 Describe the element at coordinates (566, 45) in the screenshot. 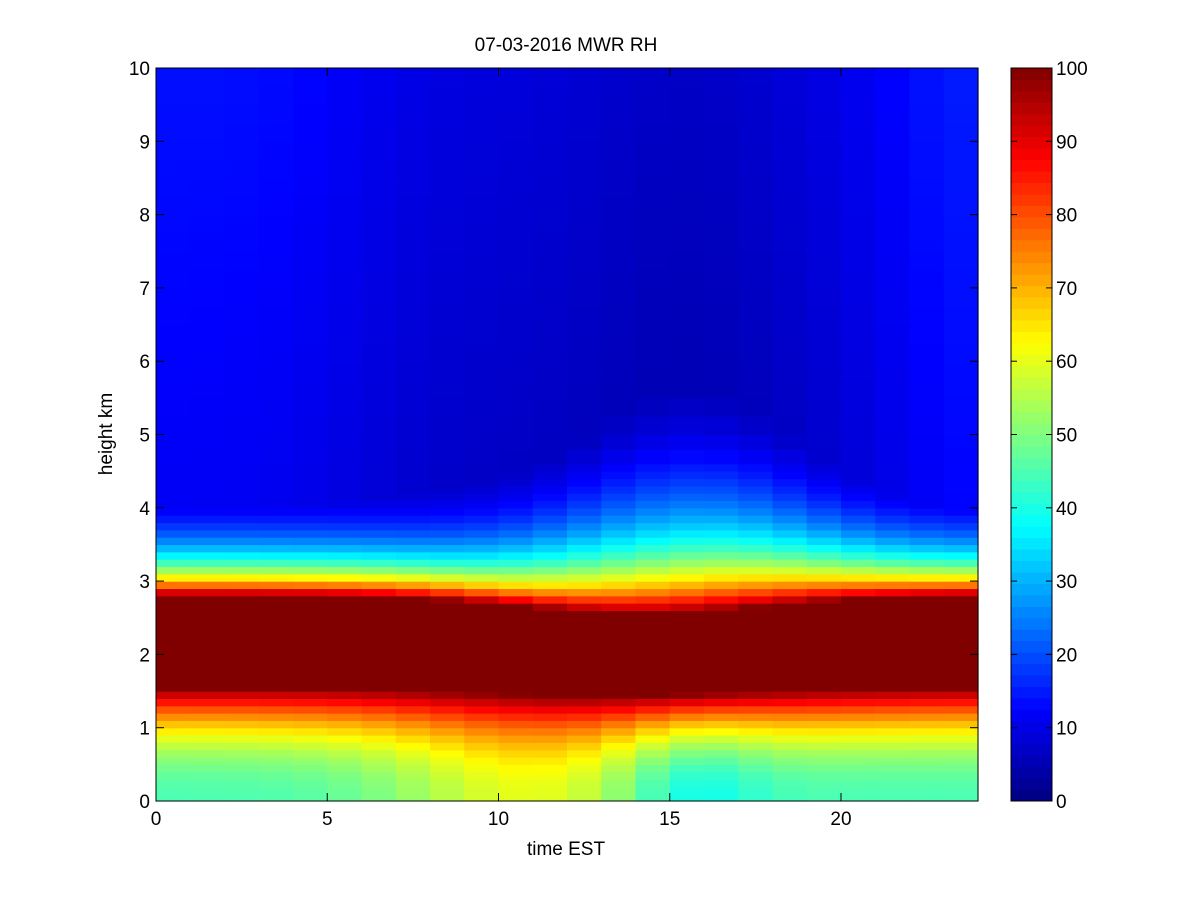

I see `chart-title: 07-03-2016 MWR RH` at that location.